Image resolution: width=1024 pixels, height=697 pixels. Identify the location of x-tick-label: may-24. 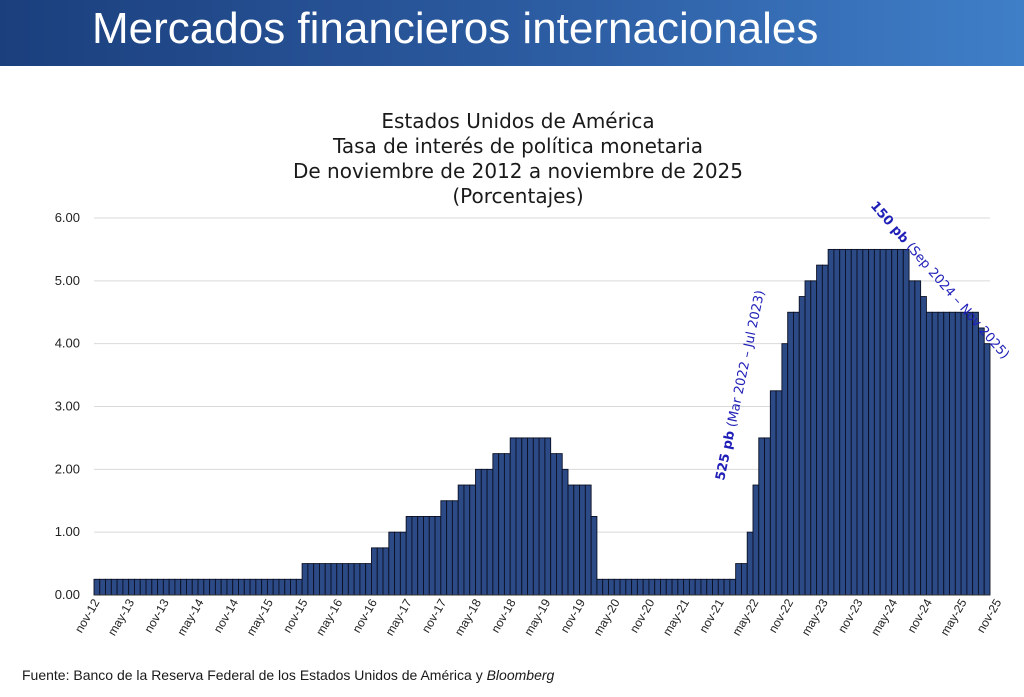
(884, 617).